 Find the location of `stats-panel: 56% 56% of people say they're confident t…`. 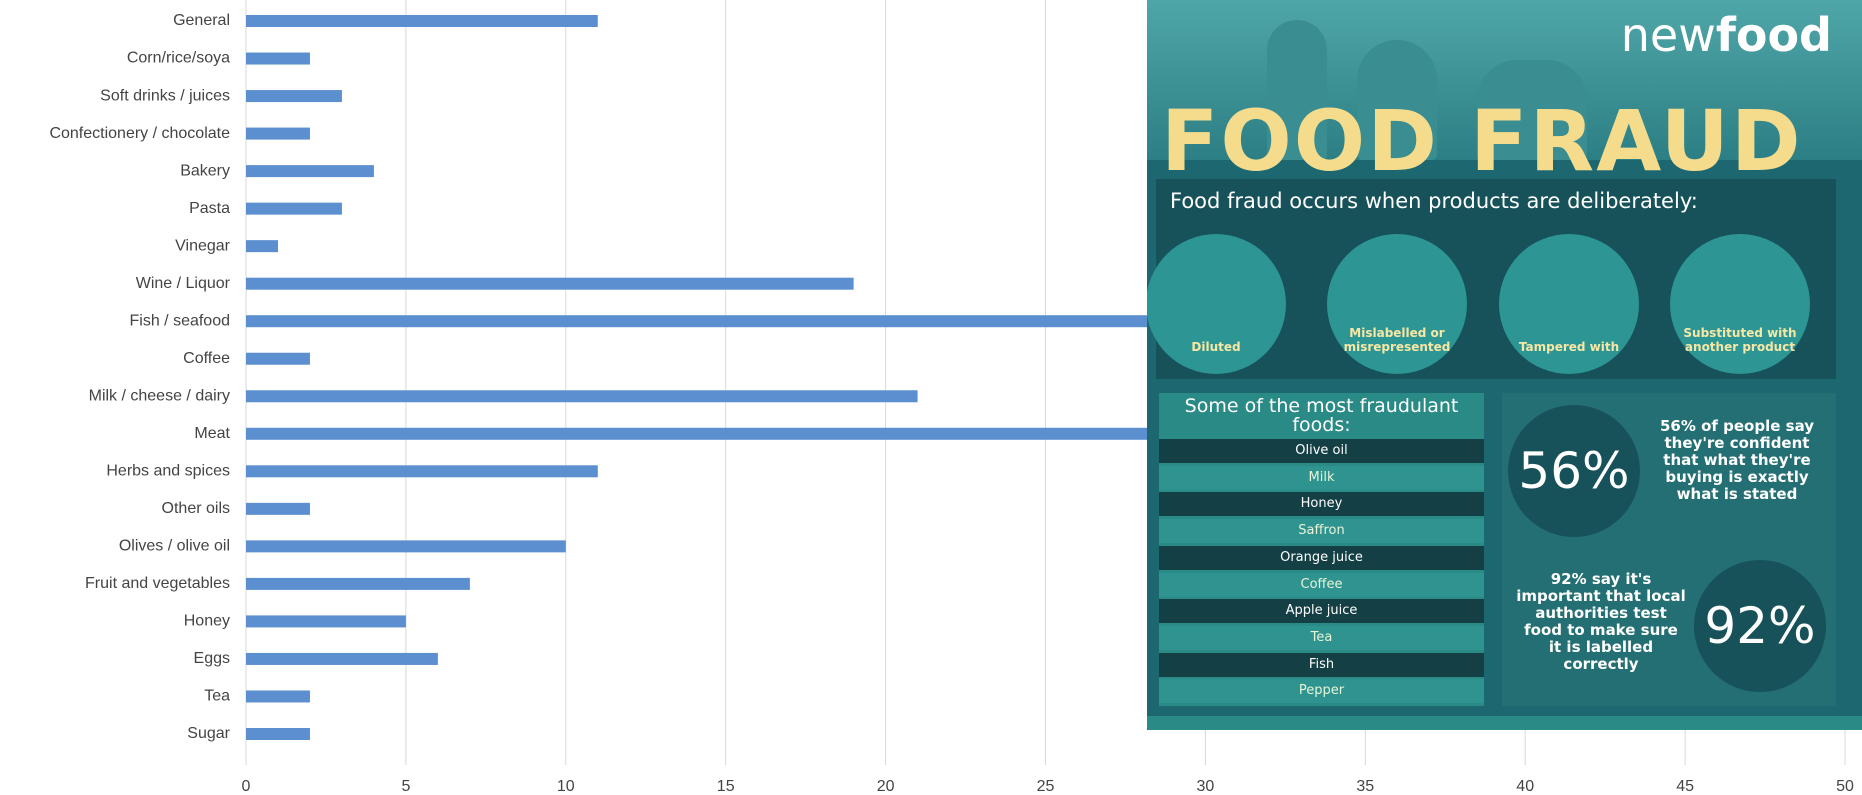

stats-panel: 56% 56% of people say they're confident t… is located at coordinates (1669, 549).